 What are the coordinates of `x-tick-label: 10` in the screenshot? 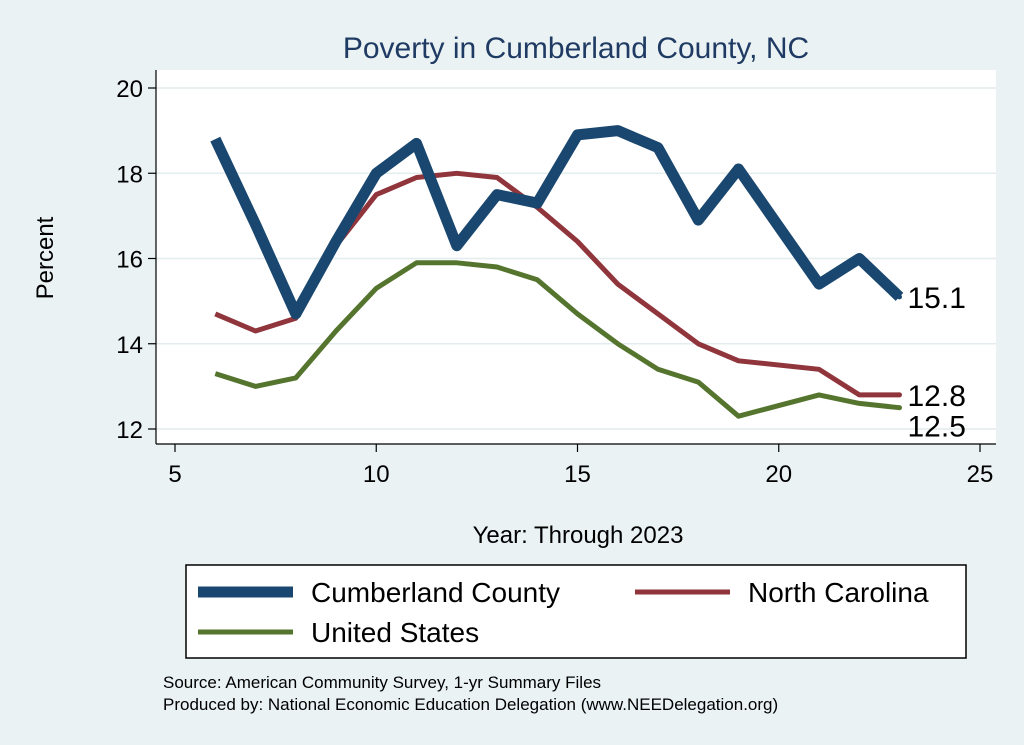 It's located at (376, 474).